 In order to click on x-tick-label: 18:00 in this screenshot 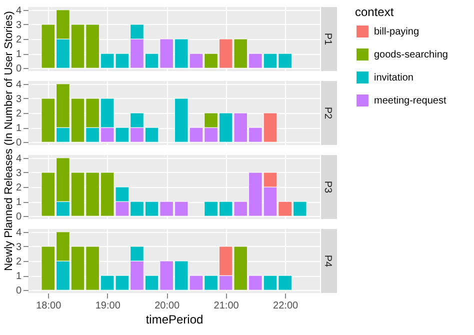, I will do `click(49, 306)`.